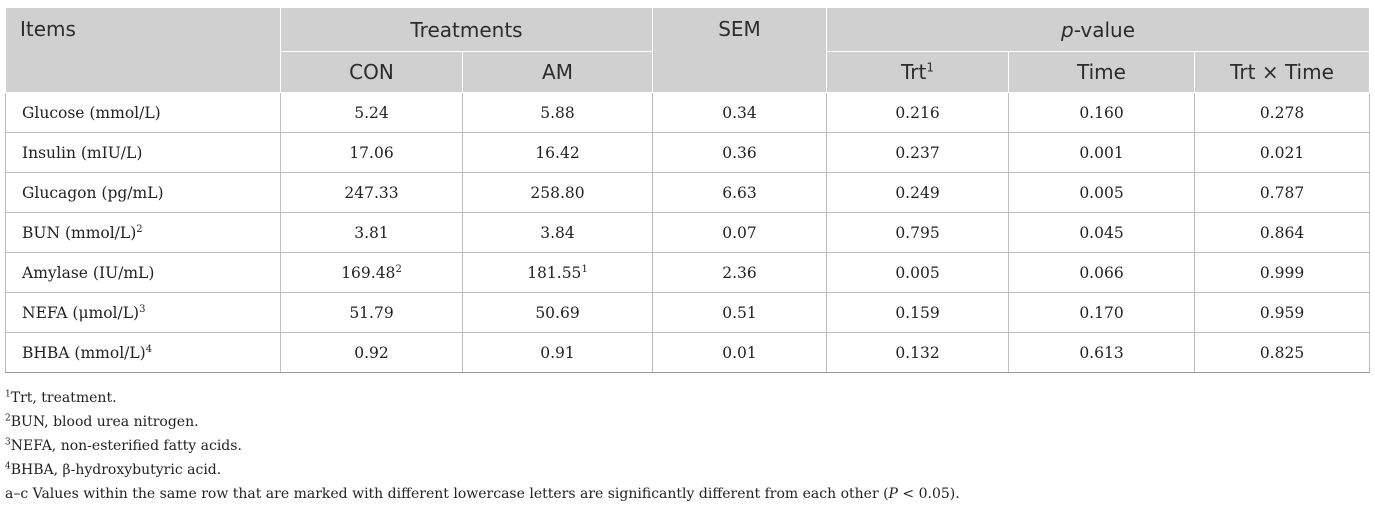 The image size is (1375, 511). I want to click on cell-con: 247.33, so click(371, 192).